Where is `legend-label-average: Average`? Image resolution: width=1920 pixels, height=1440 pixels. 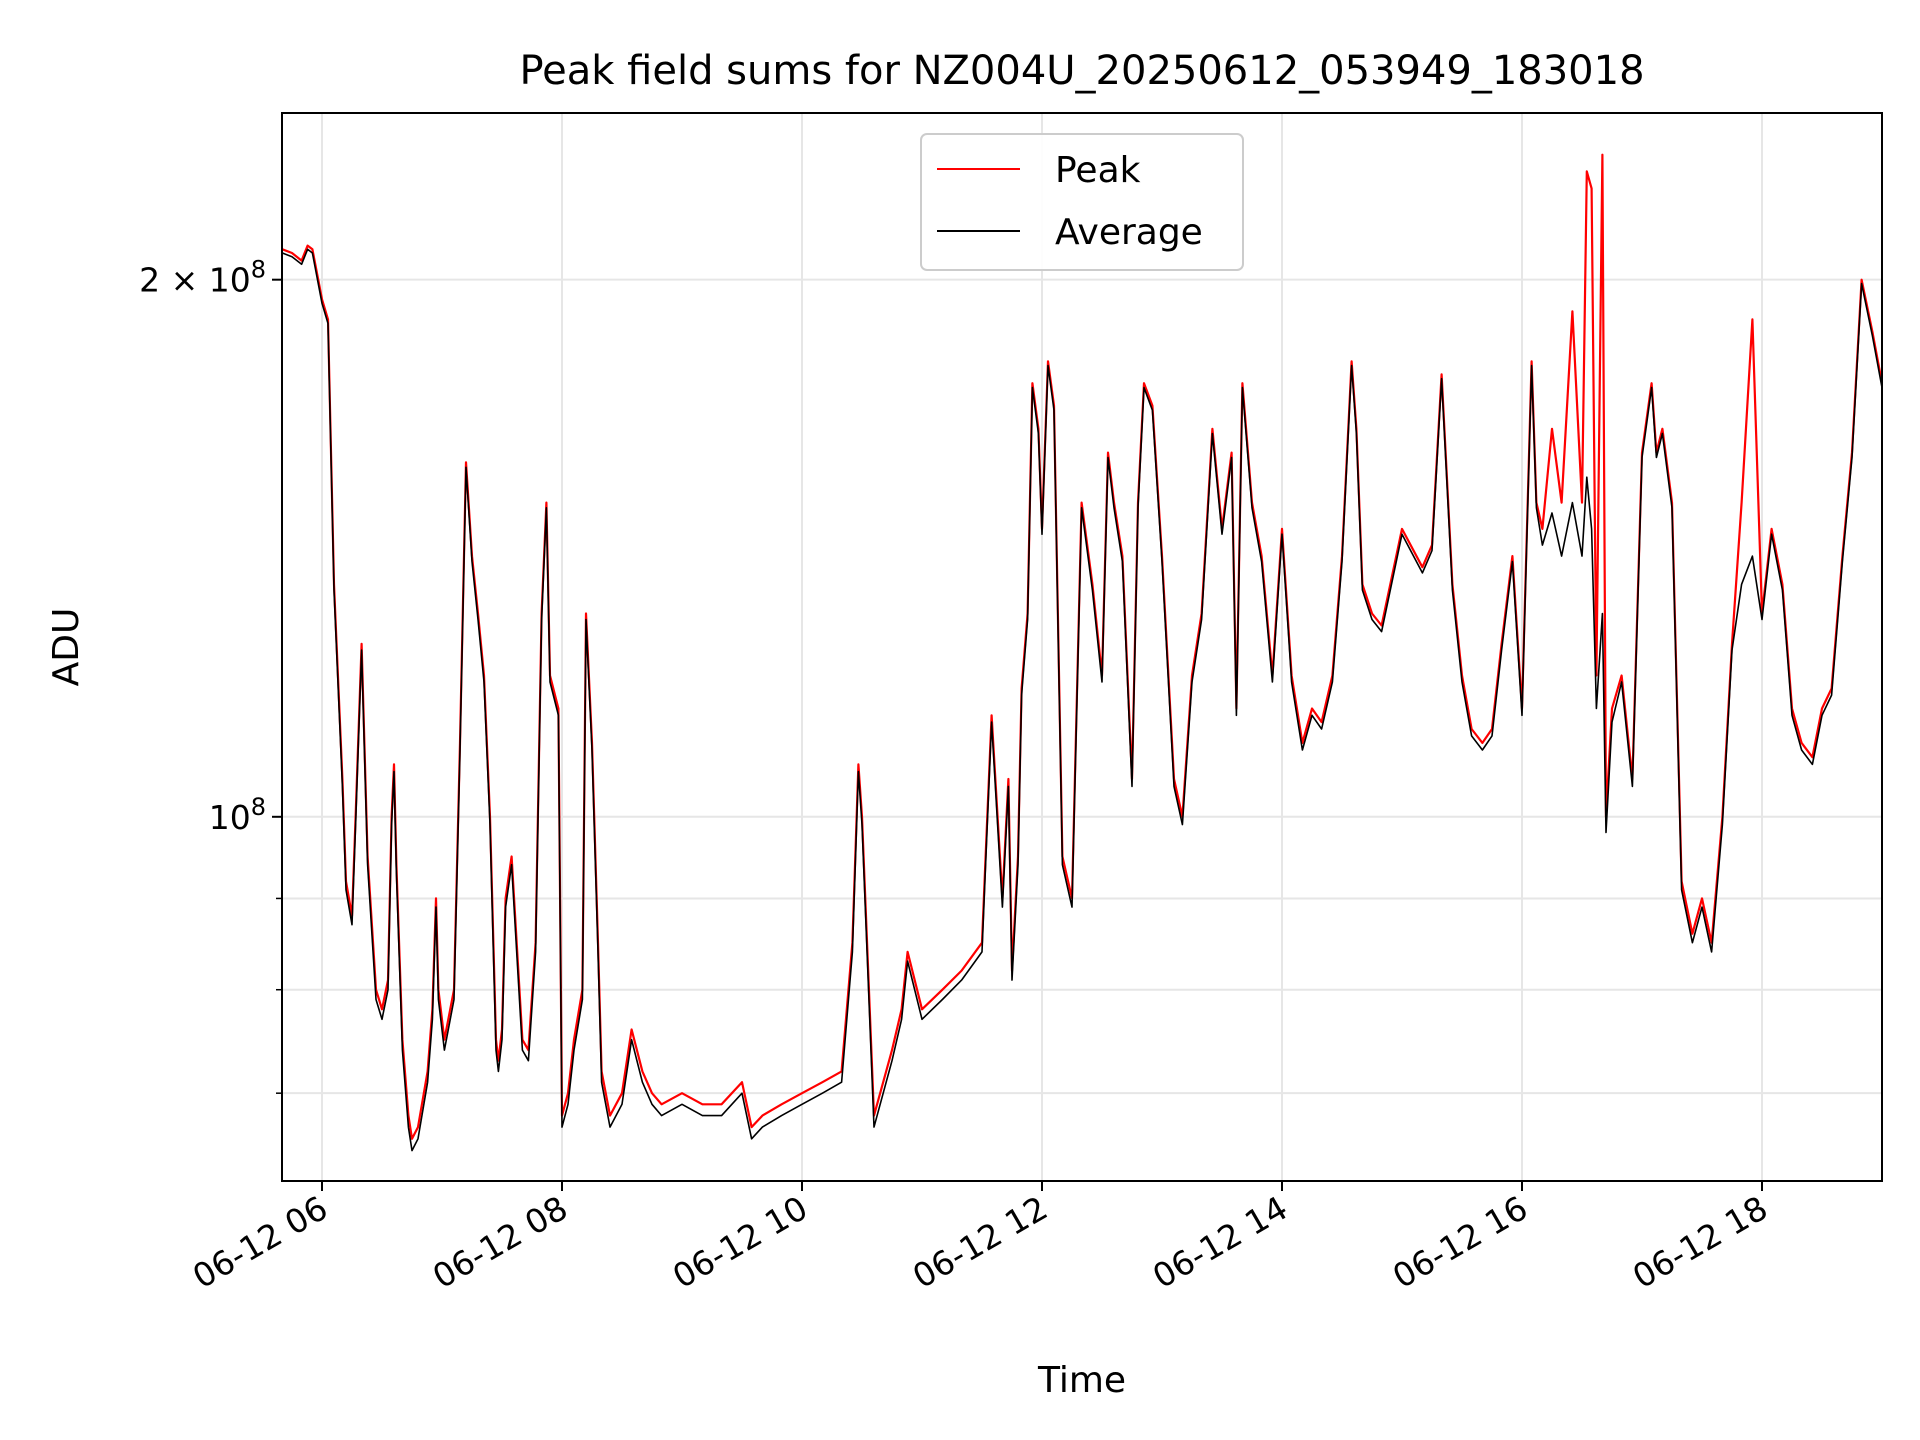 legend-label-average: Average is located at coordinates (1129, 232).